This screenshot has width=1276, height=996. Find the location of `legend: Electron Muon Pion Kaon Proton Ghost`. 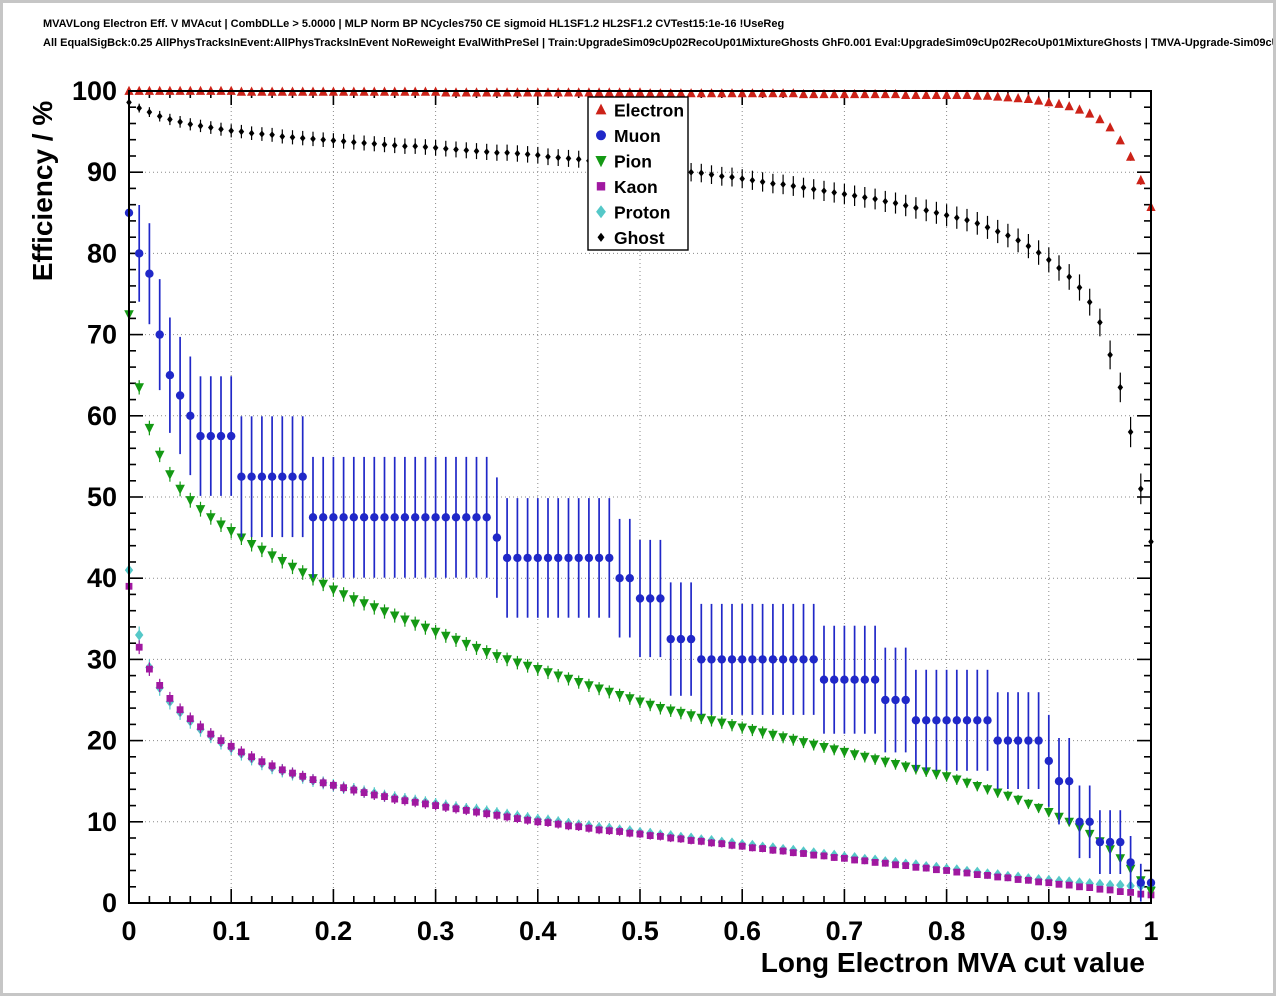

legend: Electron Muon Pion Kaon Proton Ghost is located at coordinates (638, 173).